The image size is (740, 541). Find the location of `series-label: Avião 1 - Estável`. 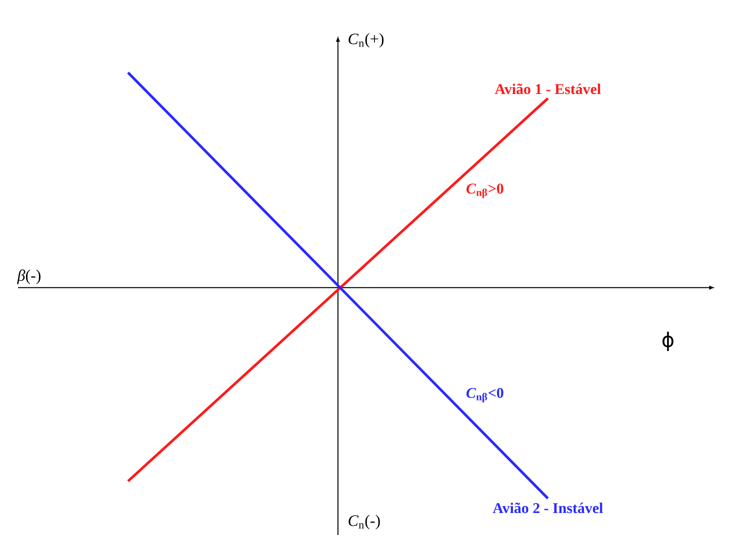

series-label: Avião 1 - Estável is located at coordinates (547, 89).